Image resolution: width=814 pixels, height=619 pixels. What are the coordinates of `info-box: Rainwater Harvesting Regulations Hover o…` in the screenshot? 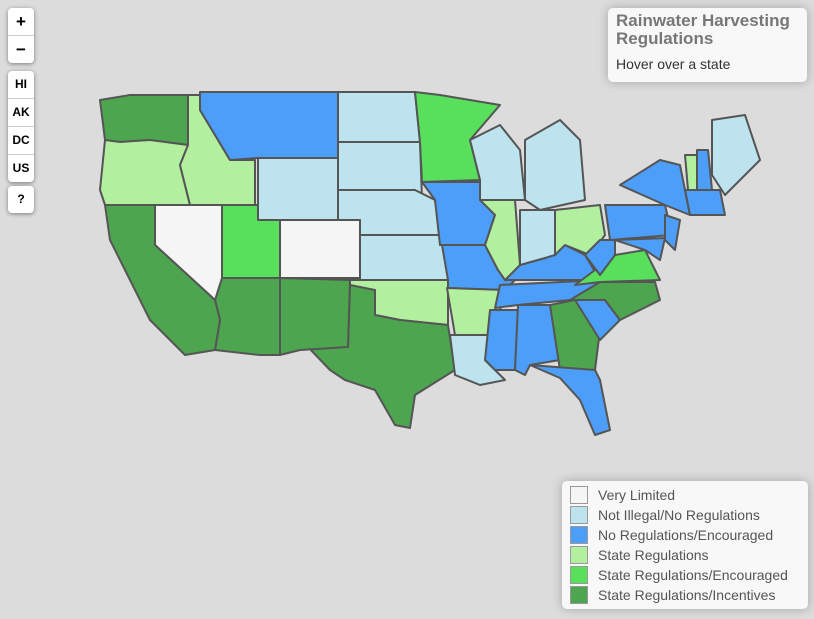 It's located at (707, 45).